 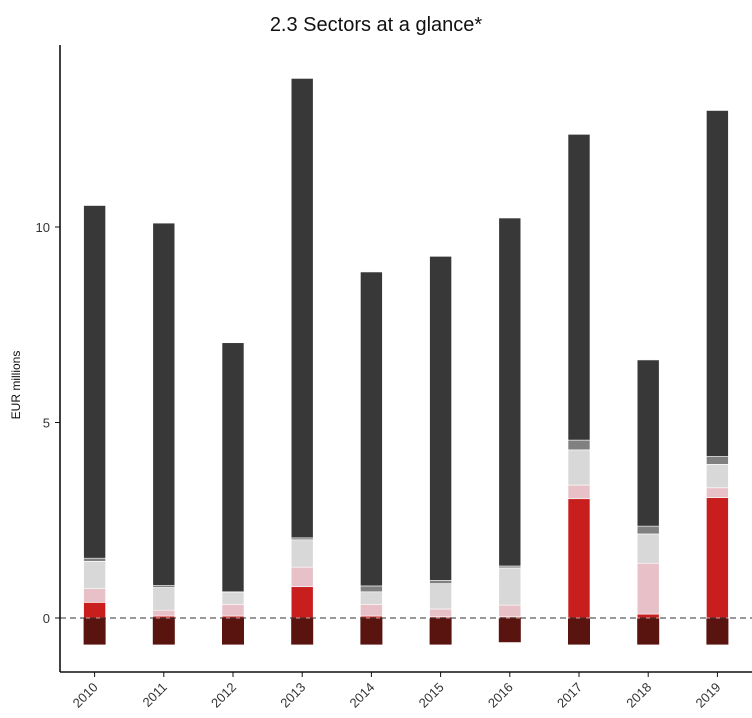 I want to click on y-axis-ticks: 0 5 10, so click(x=48, y=423).